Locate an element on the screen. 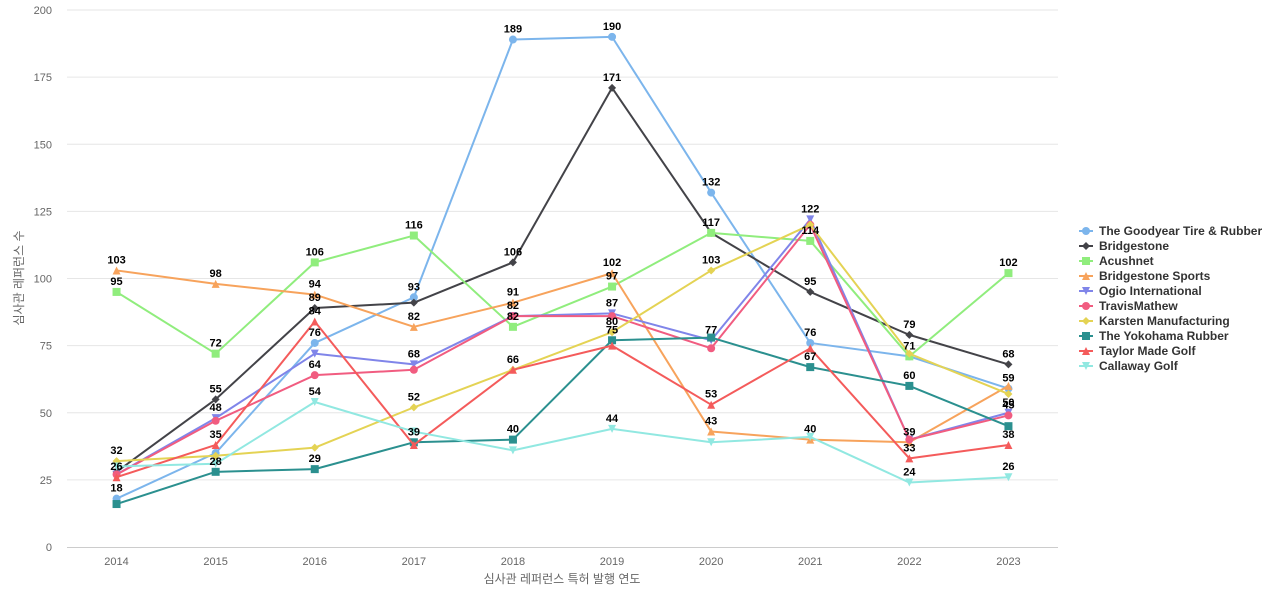 The height and width of the screenshot is (600, 1280). x-tick-label: 2014 is located at coordinates (116, 562).